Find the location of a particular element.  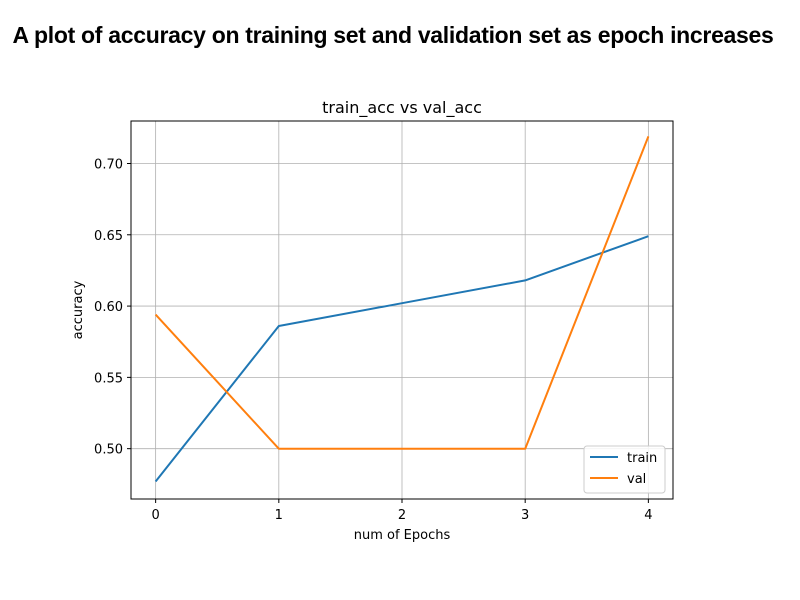

legend-train-label: train is located at coordinates (642, 458).